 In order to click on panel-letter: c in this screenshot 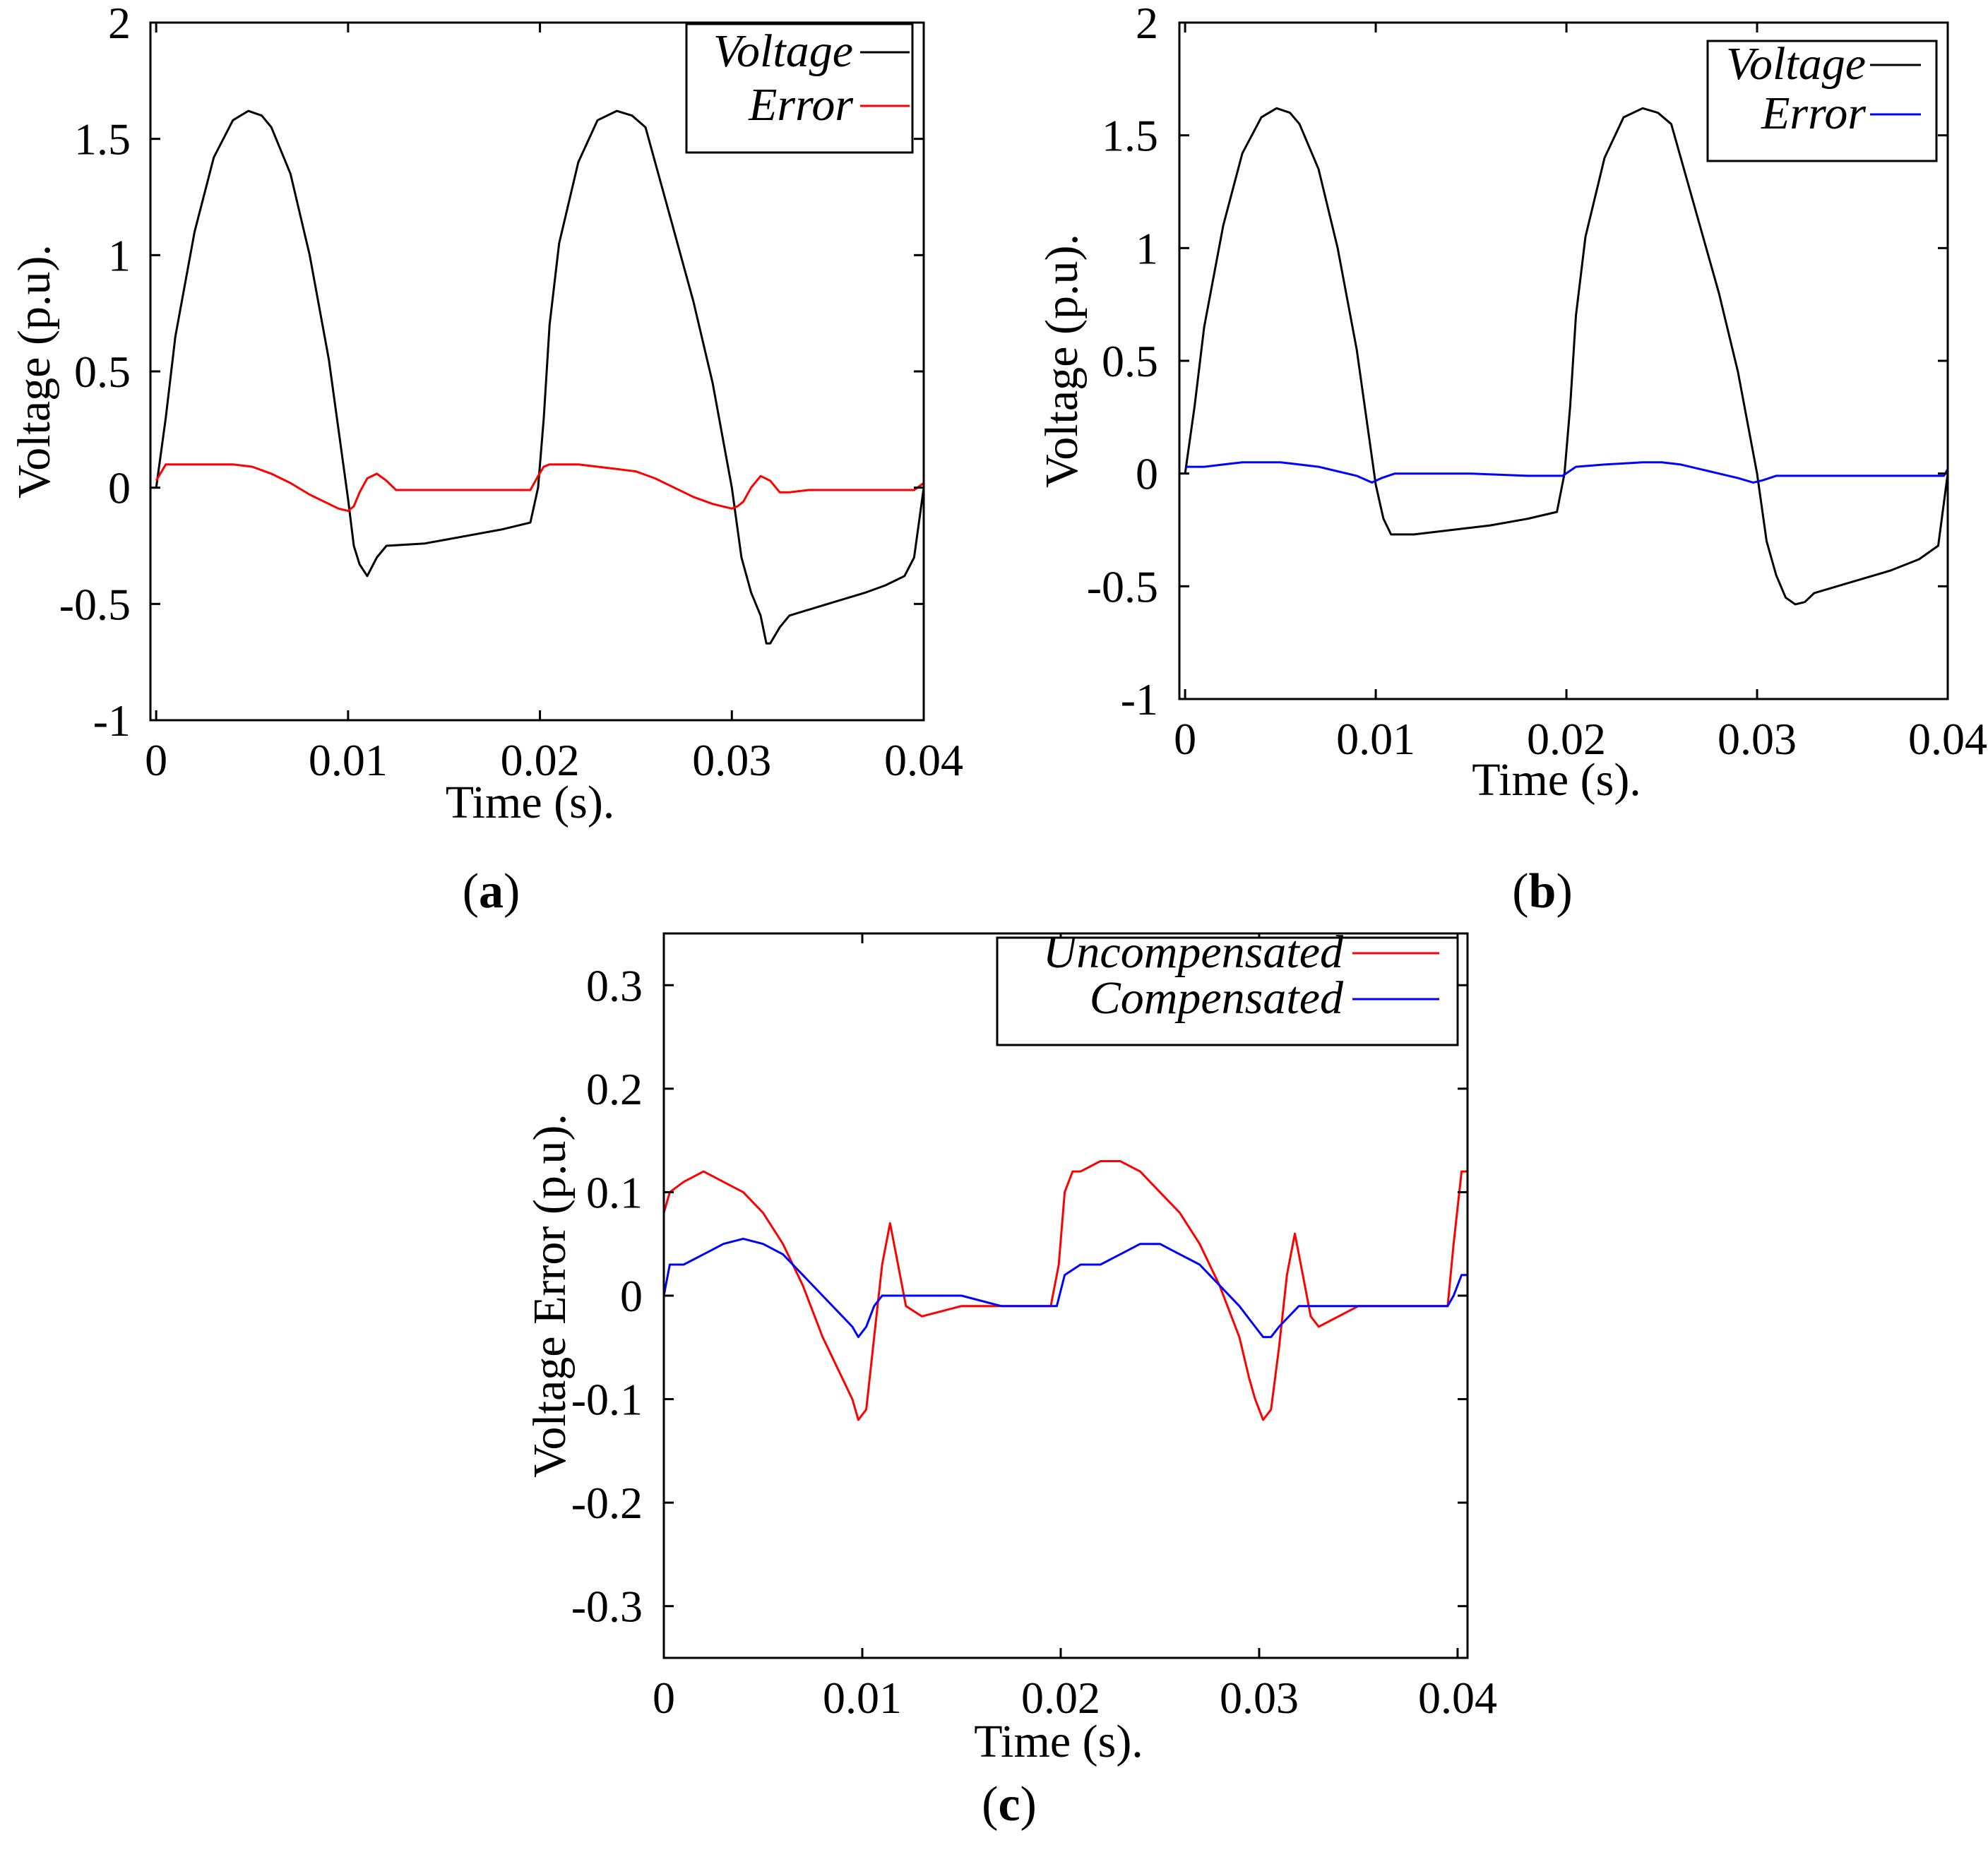, I will do `click(1009, 1804)`.